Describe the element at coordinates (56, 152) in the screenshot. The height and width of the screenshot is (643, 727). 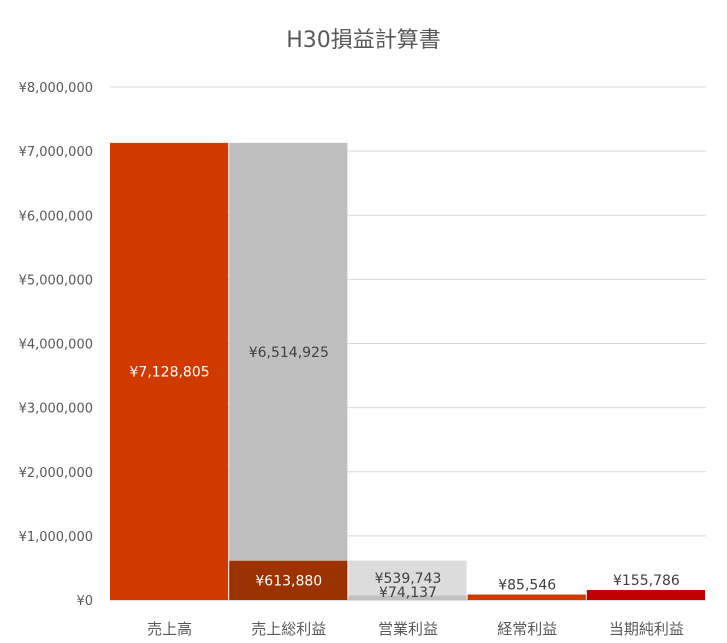
I see `y-tick-label: ¥7,000,000` at that location.